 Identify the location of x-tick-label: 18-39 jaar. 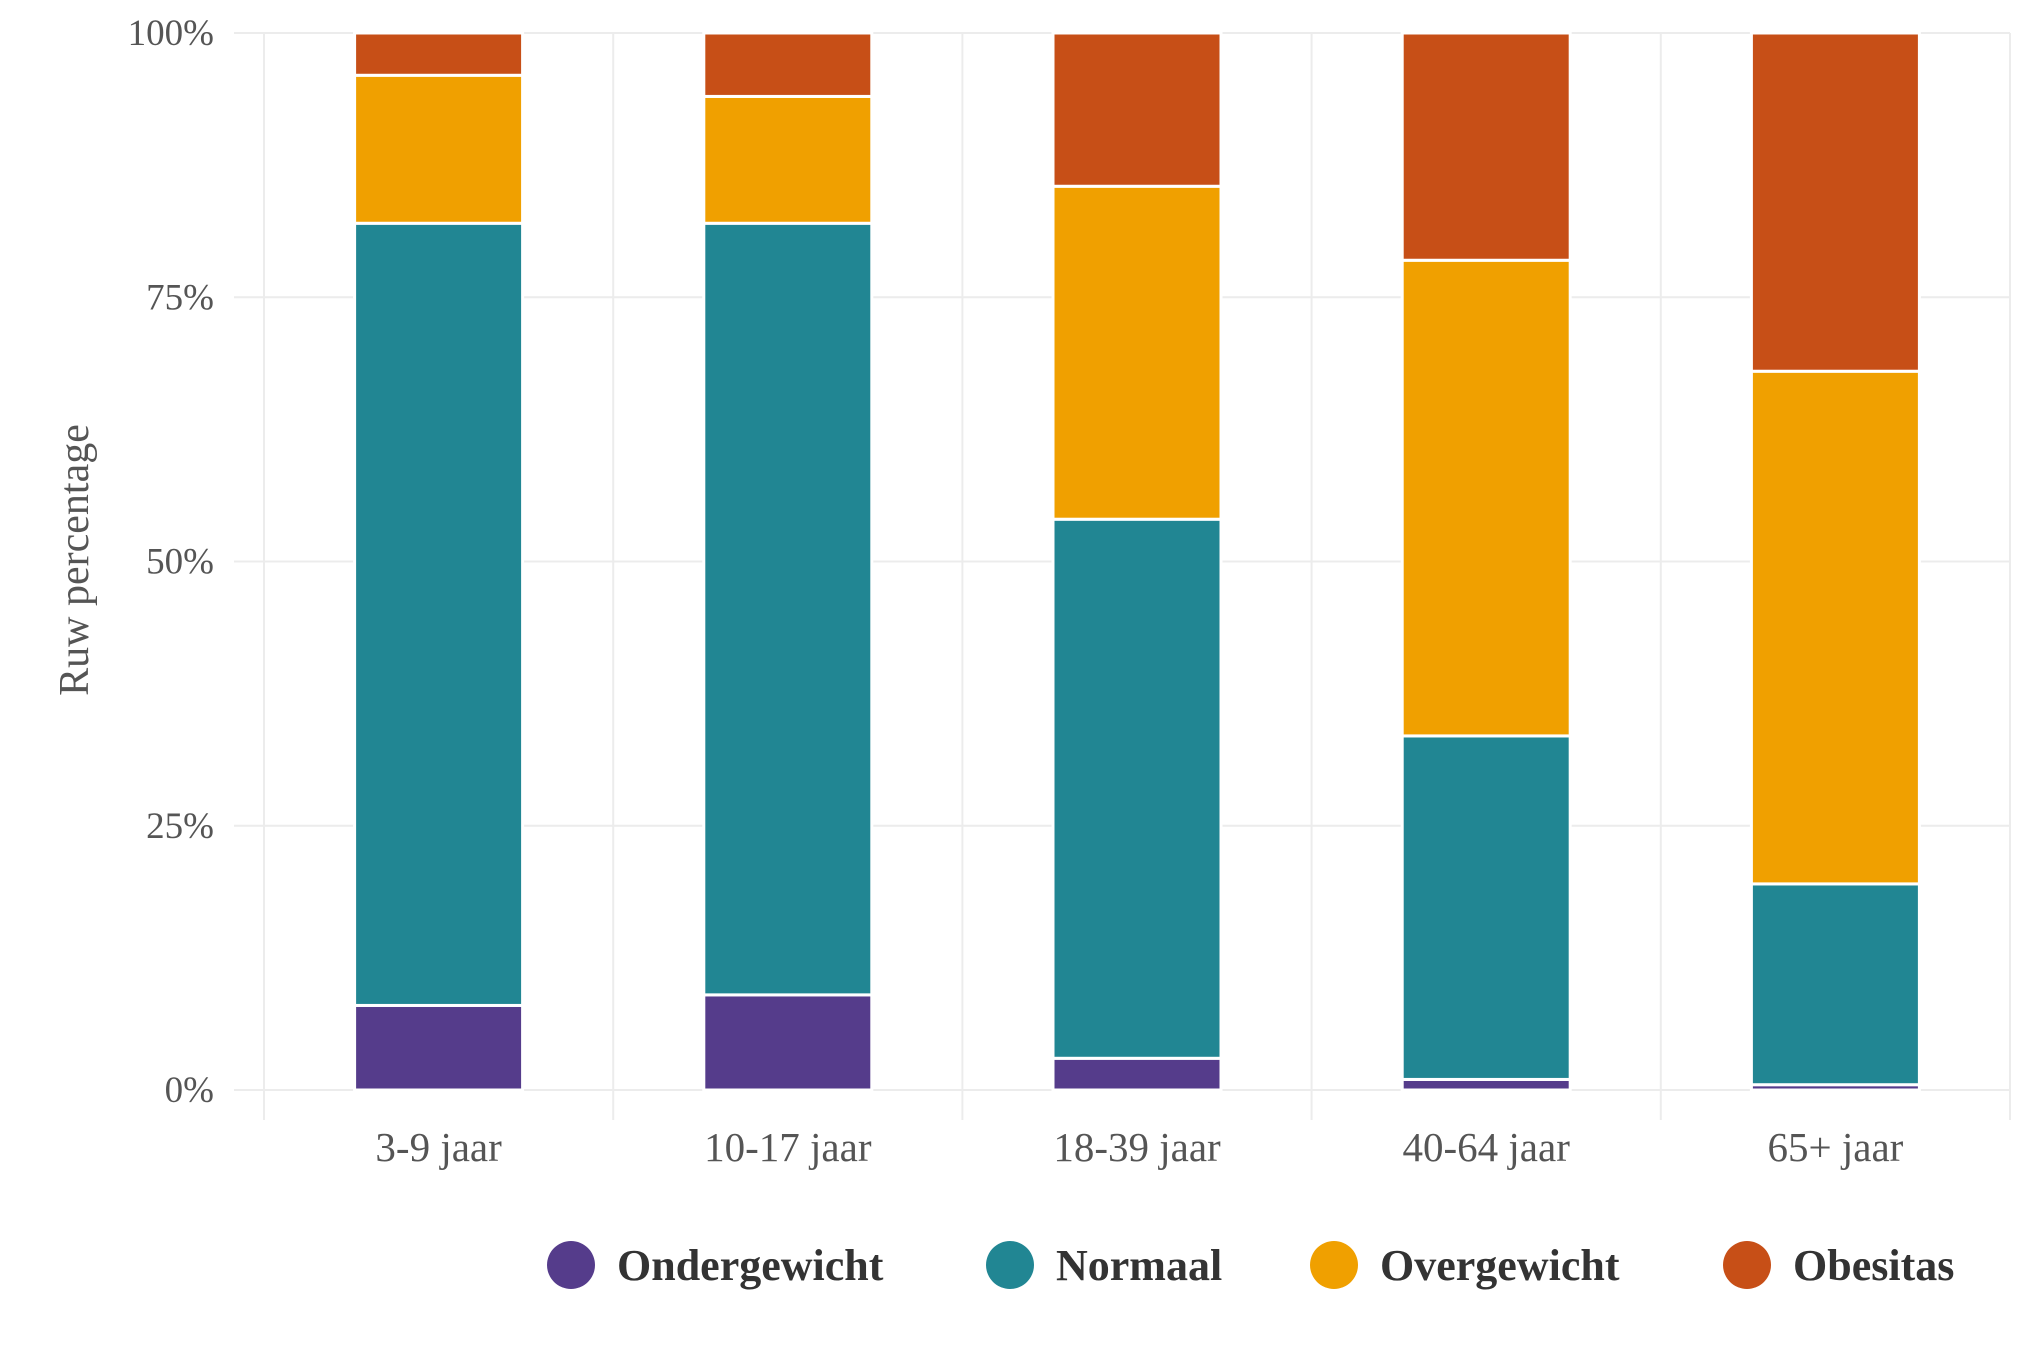
(1137, 1147).